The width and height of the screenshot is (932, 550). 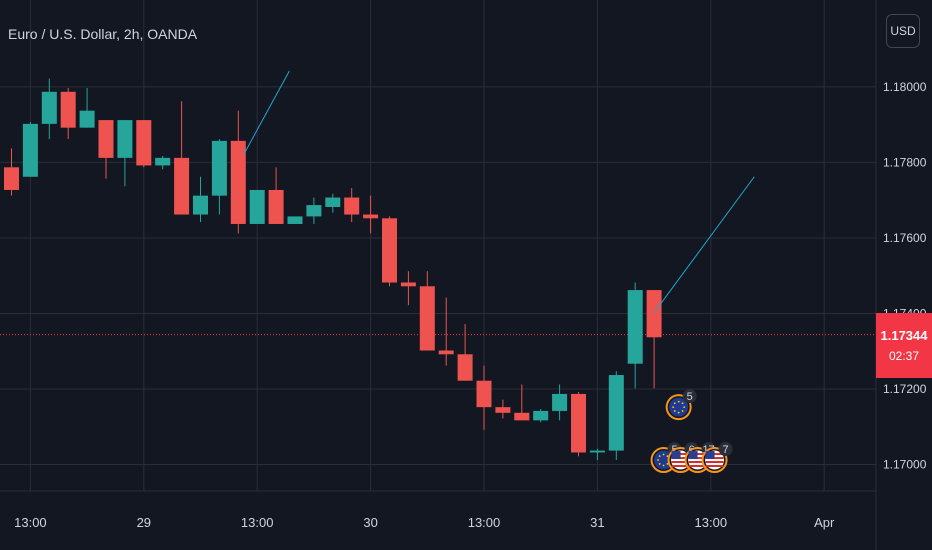 I want to click on time-tick-label: 31, so click(x=597, y=522).